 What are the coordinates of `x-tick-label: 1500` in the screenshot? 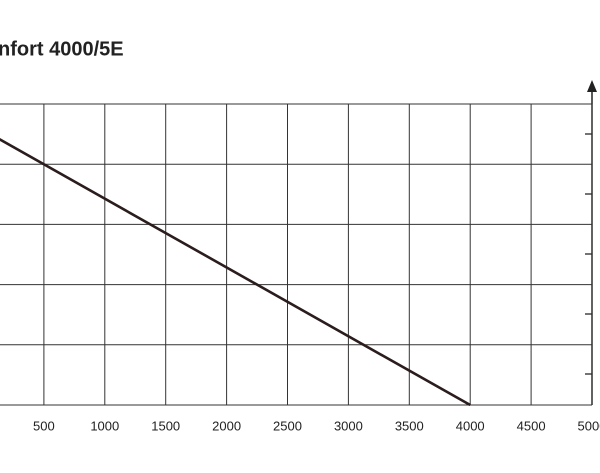 It's located at (165, 425).